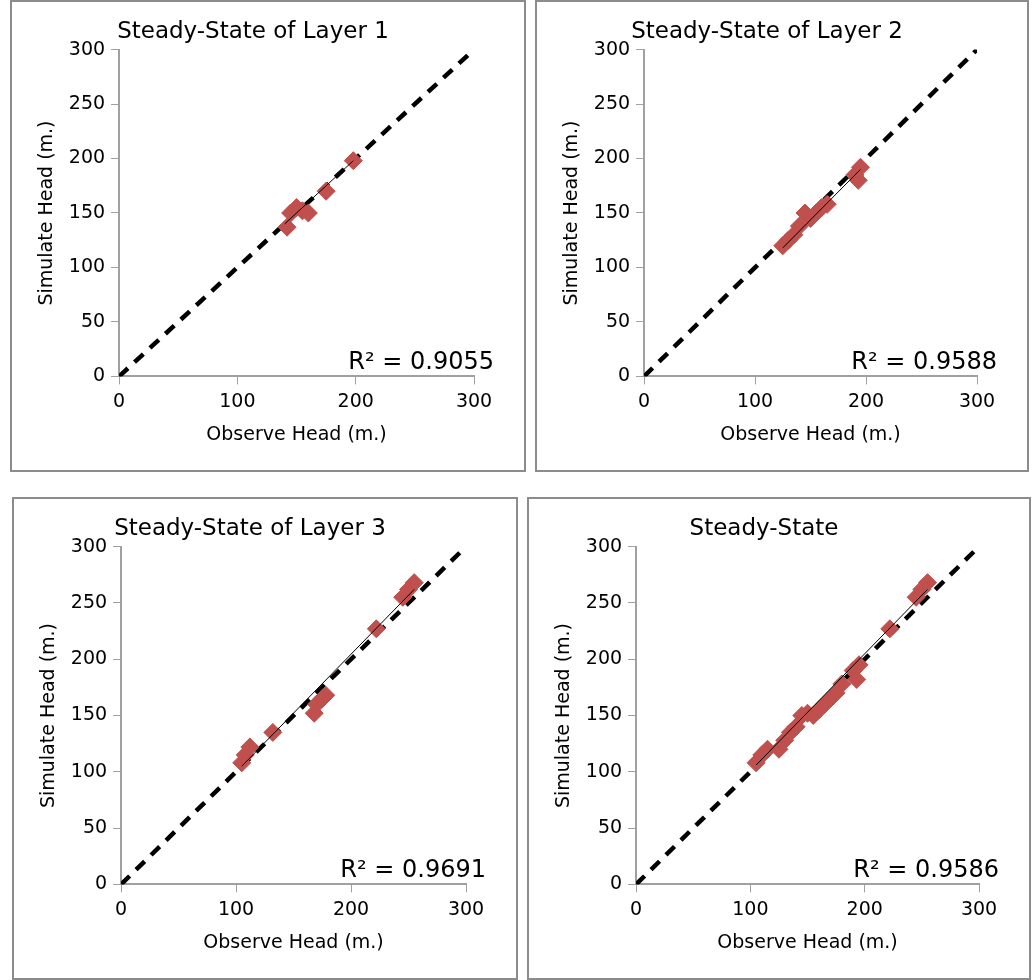 This screenshot has width=1035, height=980. Describe the element at coordinates (421, 360) in the screenshot. I see `annotation: R² = 0.9055` at that location.